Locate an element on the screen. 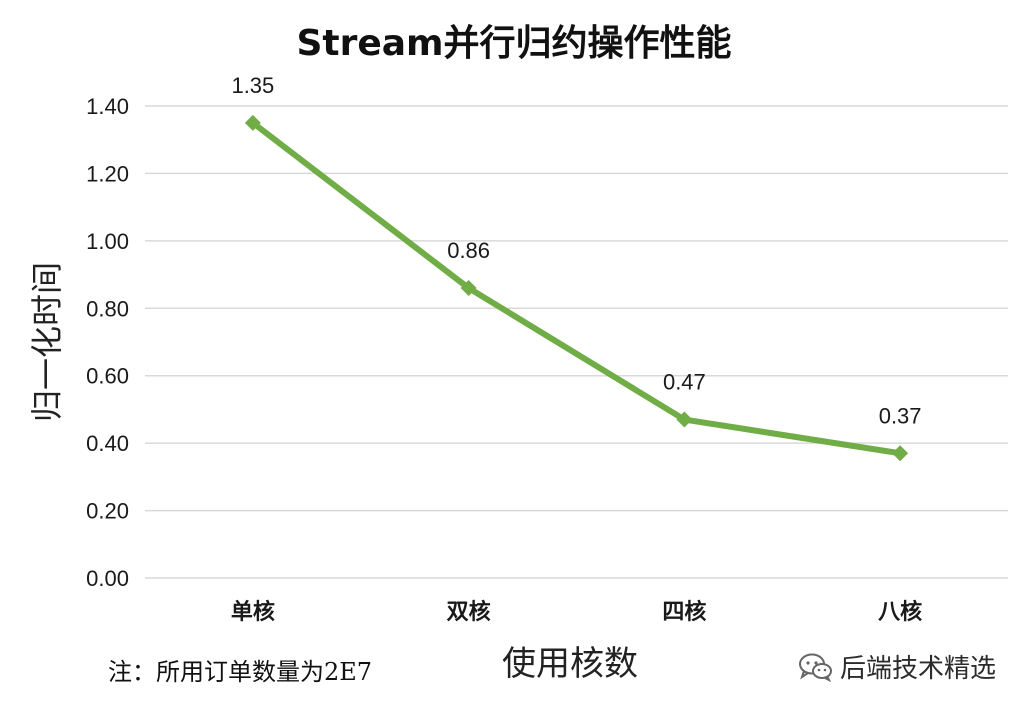  y-tick-label: 0.20 is located at coordinates (107, 511).